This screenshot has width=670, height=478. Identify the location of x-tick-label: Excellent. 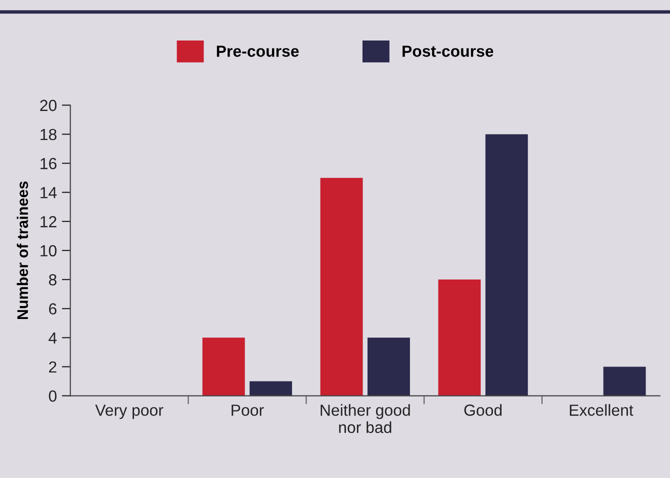
(602, 410).